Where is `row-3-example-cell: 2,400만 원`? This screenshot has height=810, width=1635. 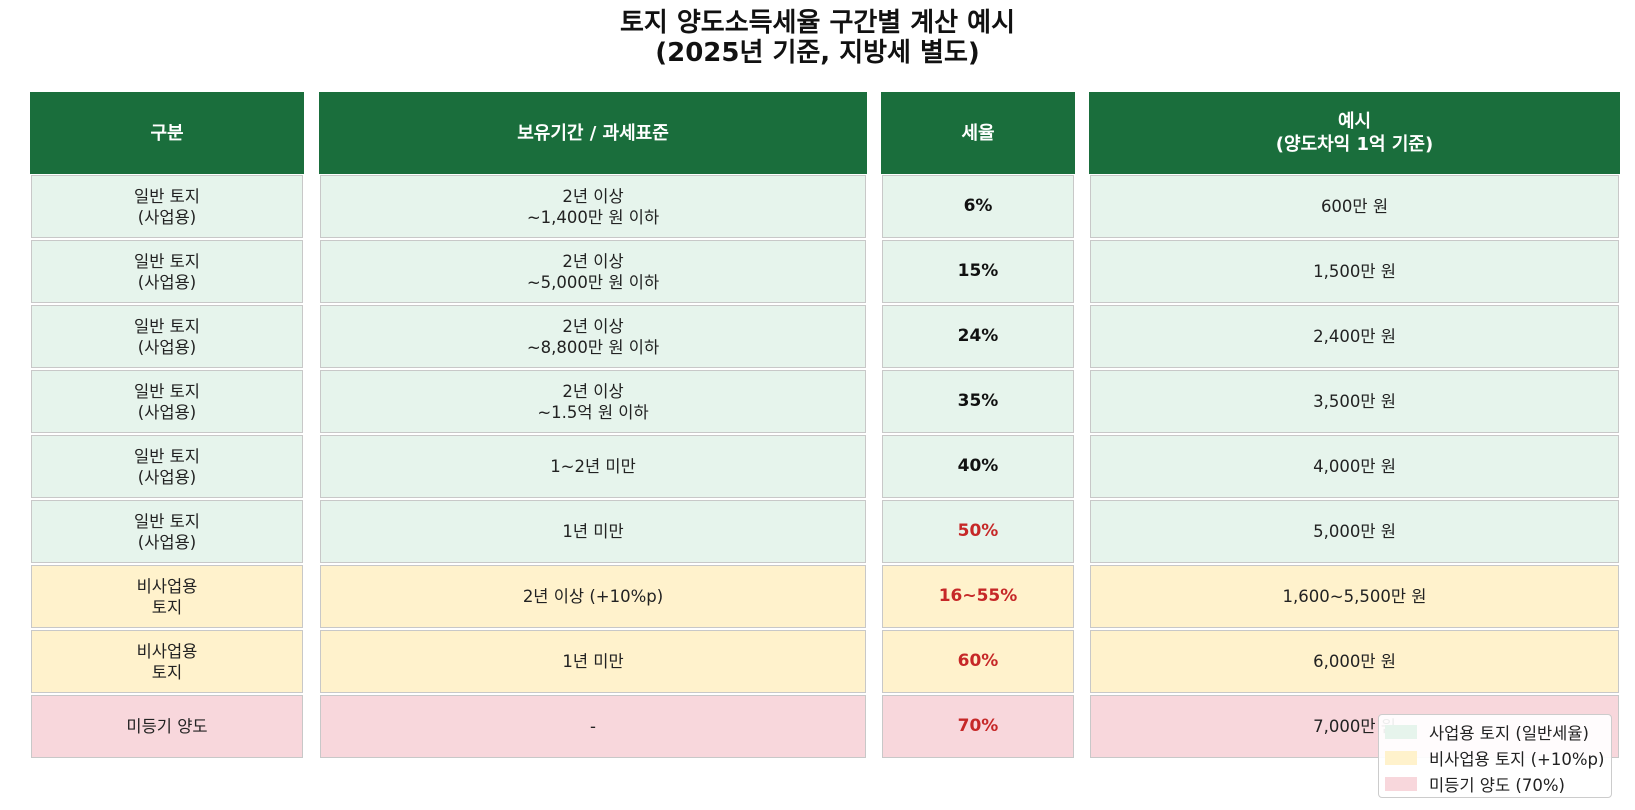 row-3-example-cell: 2,400만 원 is located at coordinates (1354, 336).